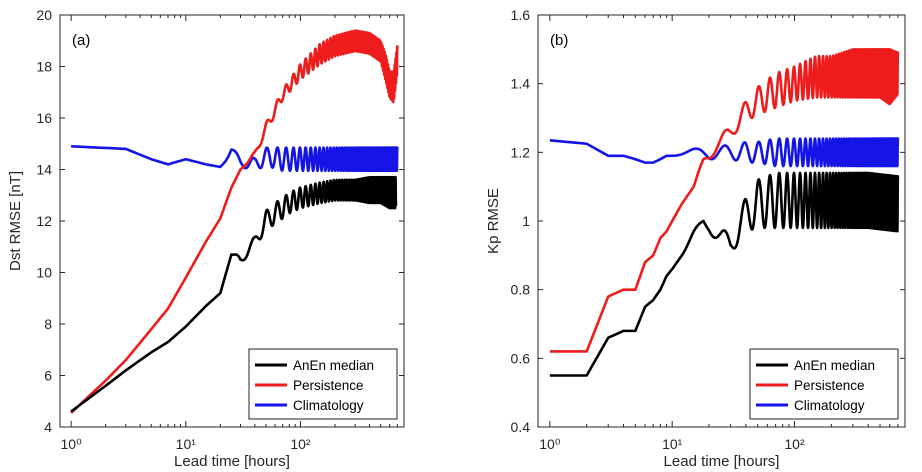 This screenshot has height=472, width=922. Describe the element at coordinates (521, 290) in the screenshot. I see `panel-b-ytick-label: 0.8` at that location.